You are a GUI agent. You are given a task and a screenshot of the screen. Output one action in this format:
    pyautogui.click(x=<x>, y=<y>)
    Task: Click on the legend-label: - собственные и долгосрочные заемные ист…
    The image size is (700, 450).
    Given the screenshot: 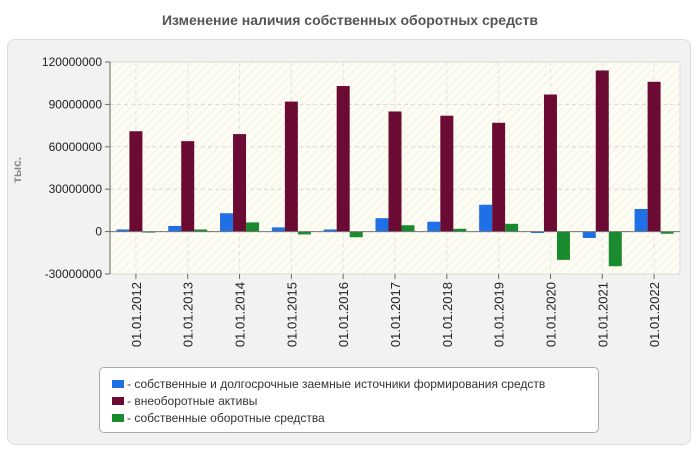 What is the action you would take?
    pyautogui.click(x=336, y=383)
    